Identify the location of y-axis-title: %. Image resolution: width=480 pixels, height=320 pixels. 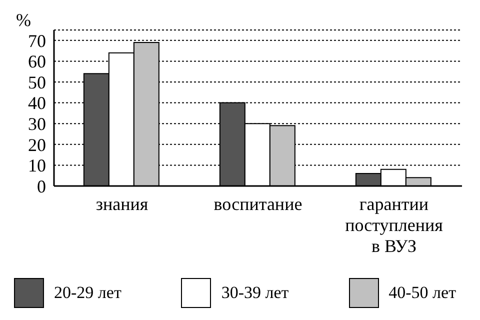
(23, 20).